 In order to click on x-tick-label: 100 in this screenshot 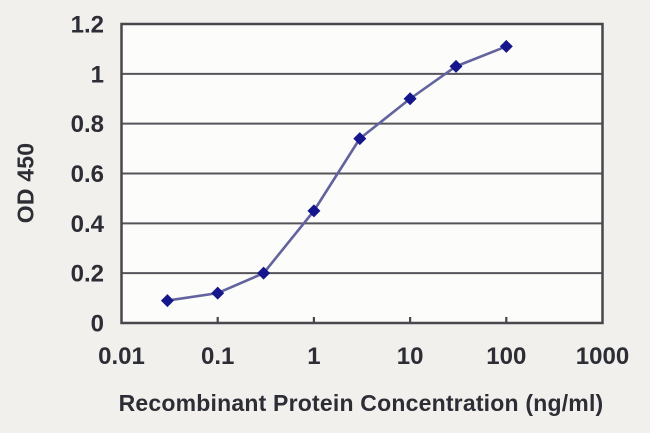, I will do `click(506, 356)`.